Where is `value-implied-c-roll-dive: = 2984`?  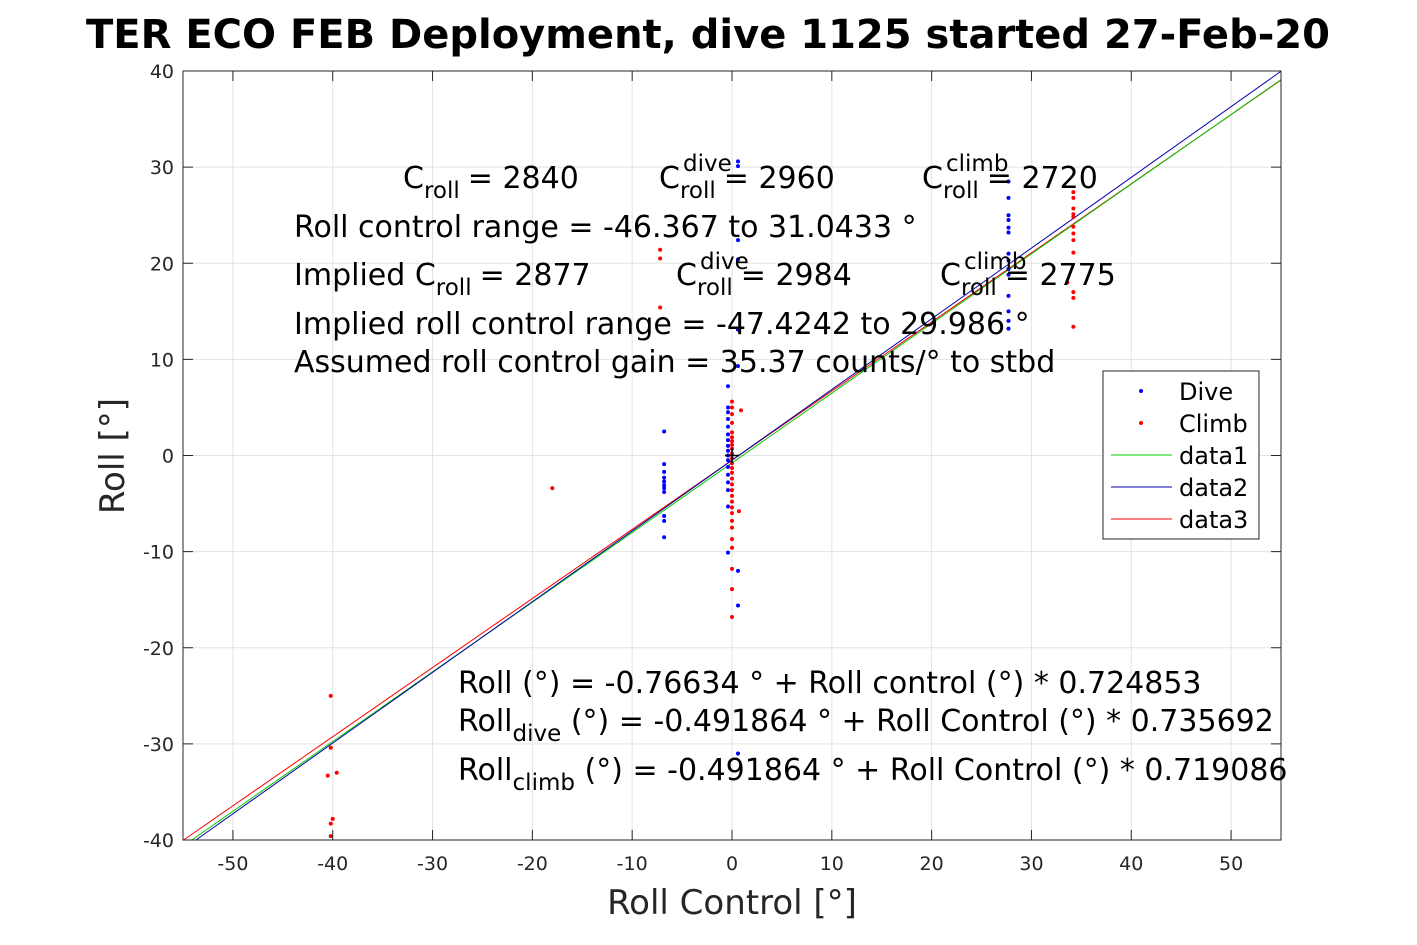
value-implied-c-roll-dive: = 2984 is located at coordinates (796, 275).